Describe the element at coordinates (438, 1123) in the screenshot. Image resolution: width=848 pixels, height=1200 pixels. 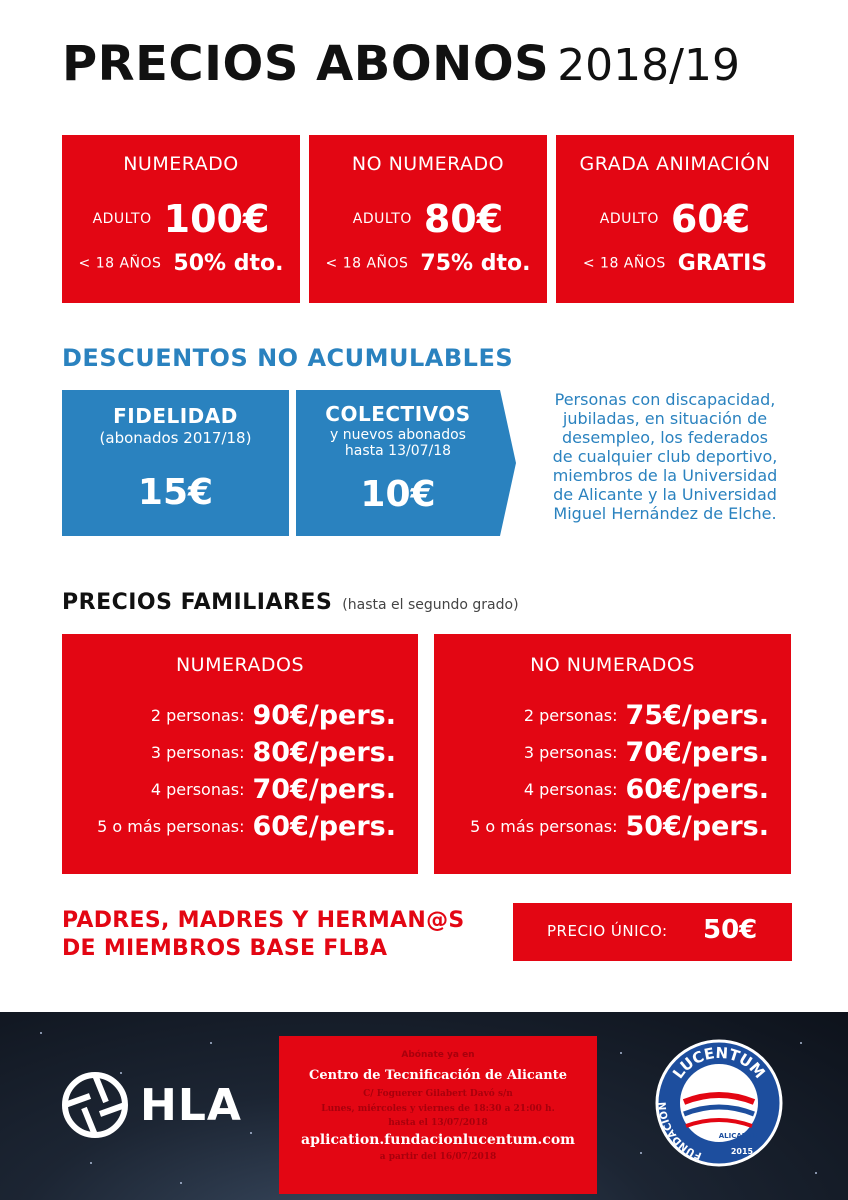
I see `card-until: hasta el 13/07/2018` at that location.